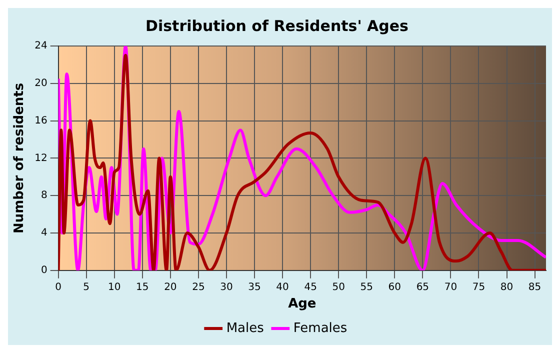 This screenshot has width=560, height=353. I want to click on x-tick-label: 40, so click(282, 287).